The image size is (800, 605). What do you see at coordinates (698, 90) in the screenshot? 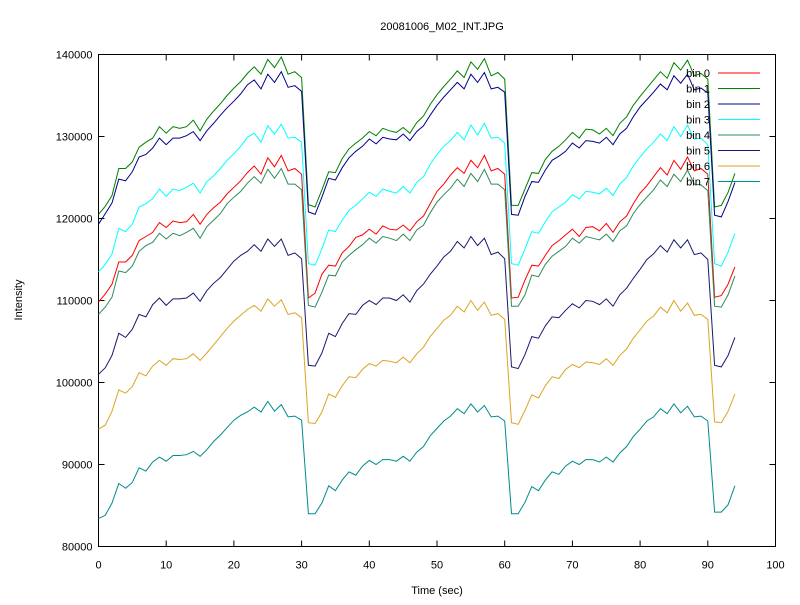
I see `legend-label: bin 1` at bounding box center [698, 90].